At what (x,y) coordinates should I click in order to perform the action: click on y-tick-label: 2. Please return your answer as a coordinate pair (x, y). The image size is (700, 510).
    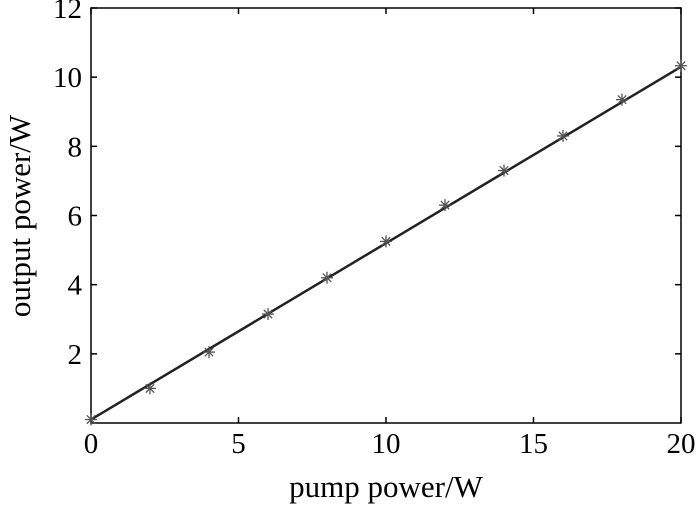
    Looking at the image, I should click on (75, 355).